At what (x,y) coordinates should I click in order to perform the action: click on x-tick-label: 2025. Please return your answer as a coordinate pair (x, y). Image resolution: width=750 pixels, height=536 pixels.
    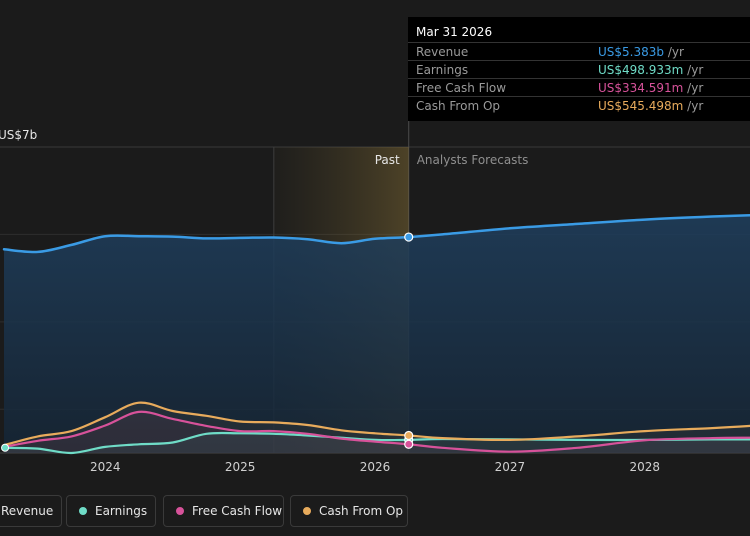
    Looking at the image, I should click on (240, 467).